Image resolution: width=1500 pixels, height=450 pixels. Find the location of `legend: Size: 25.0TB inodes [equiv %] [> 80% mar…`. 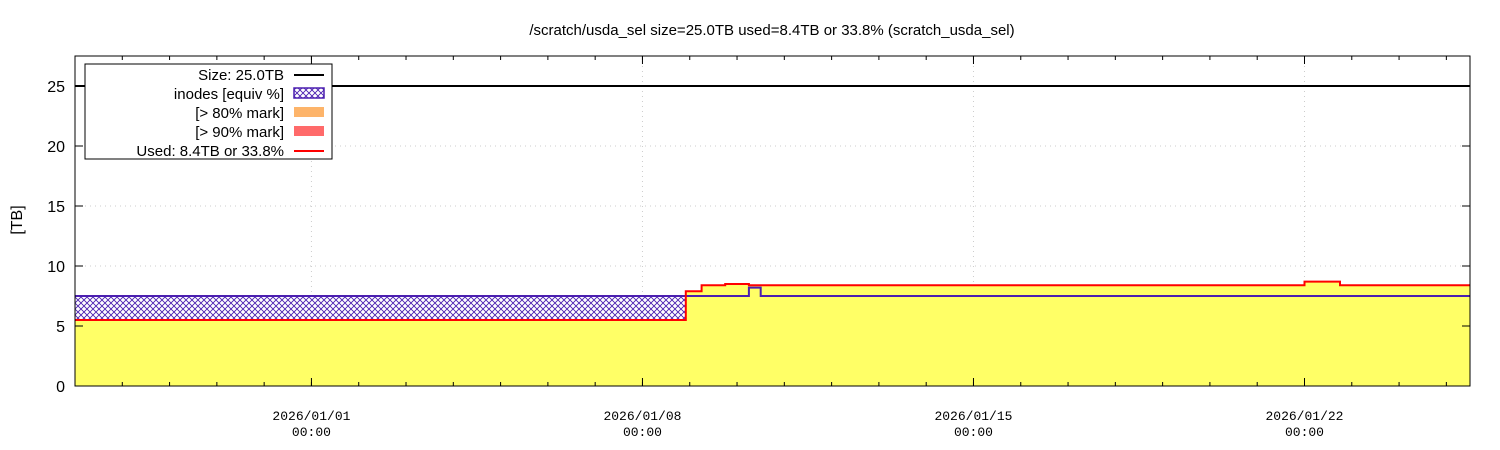

legend: Size: 25.0TB inodes [equiv %] [> 80% mar… is located at coordinates (208, 111).